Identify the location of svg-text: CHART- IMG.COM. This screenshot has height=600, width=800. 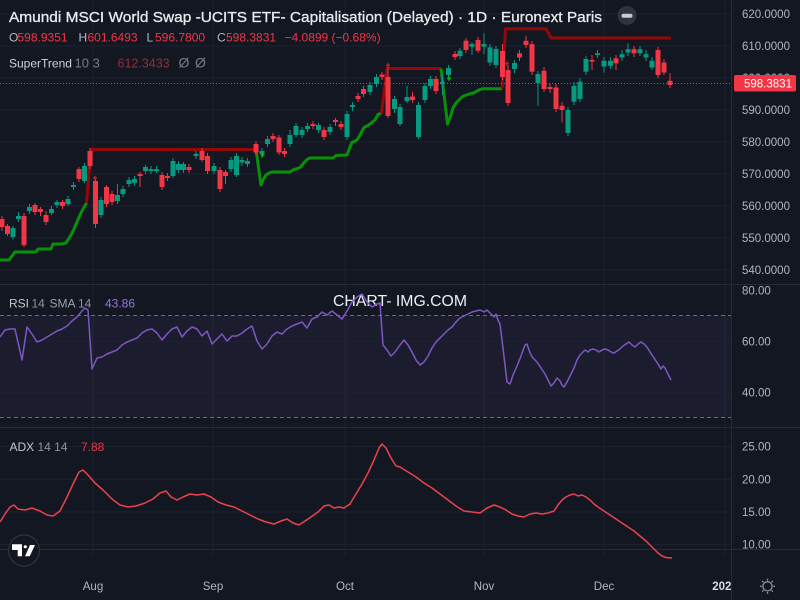
(400, 301).